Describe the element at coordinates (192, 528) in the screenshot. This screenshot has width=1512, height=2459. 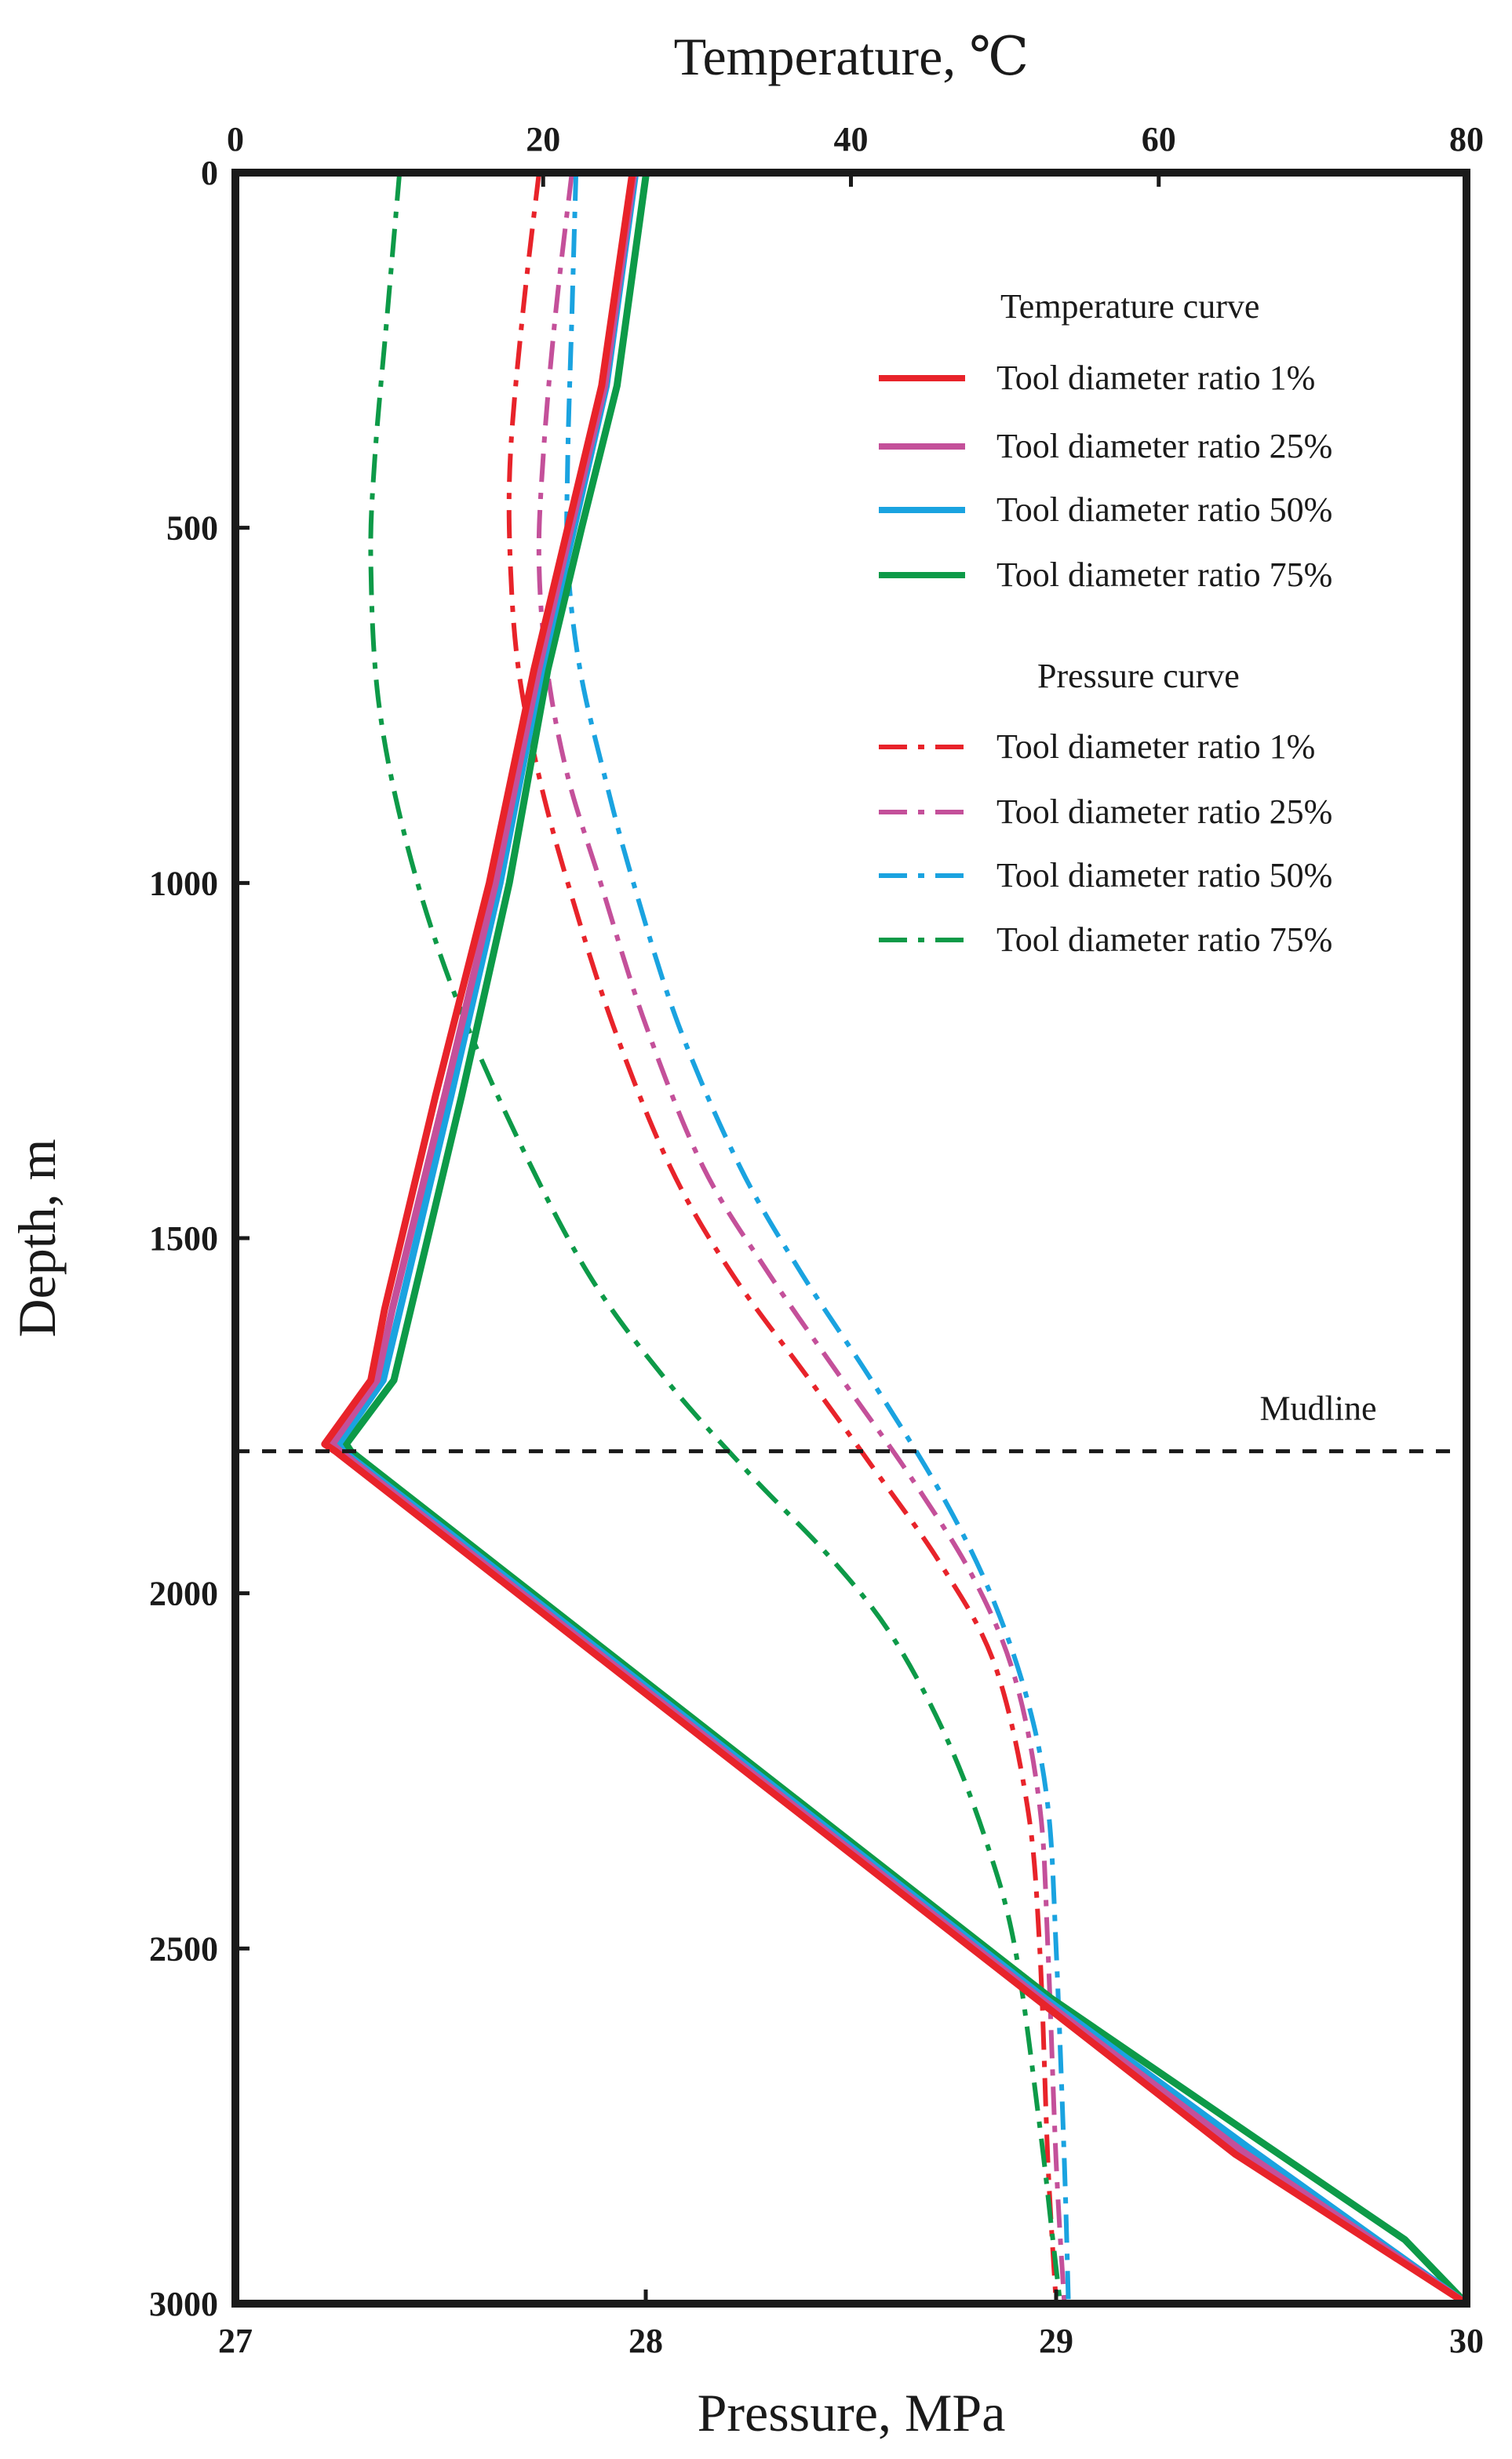
I see `depth-tick-label: 500` at that location.